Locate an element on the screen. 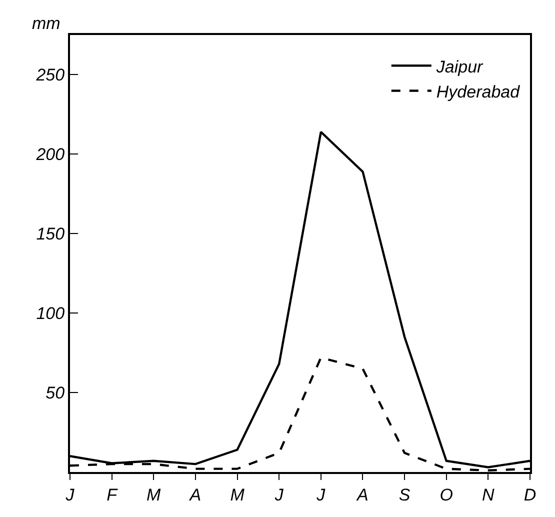  y-tick-label: 200 is located at coordinates (50, 154).